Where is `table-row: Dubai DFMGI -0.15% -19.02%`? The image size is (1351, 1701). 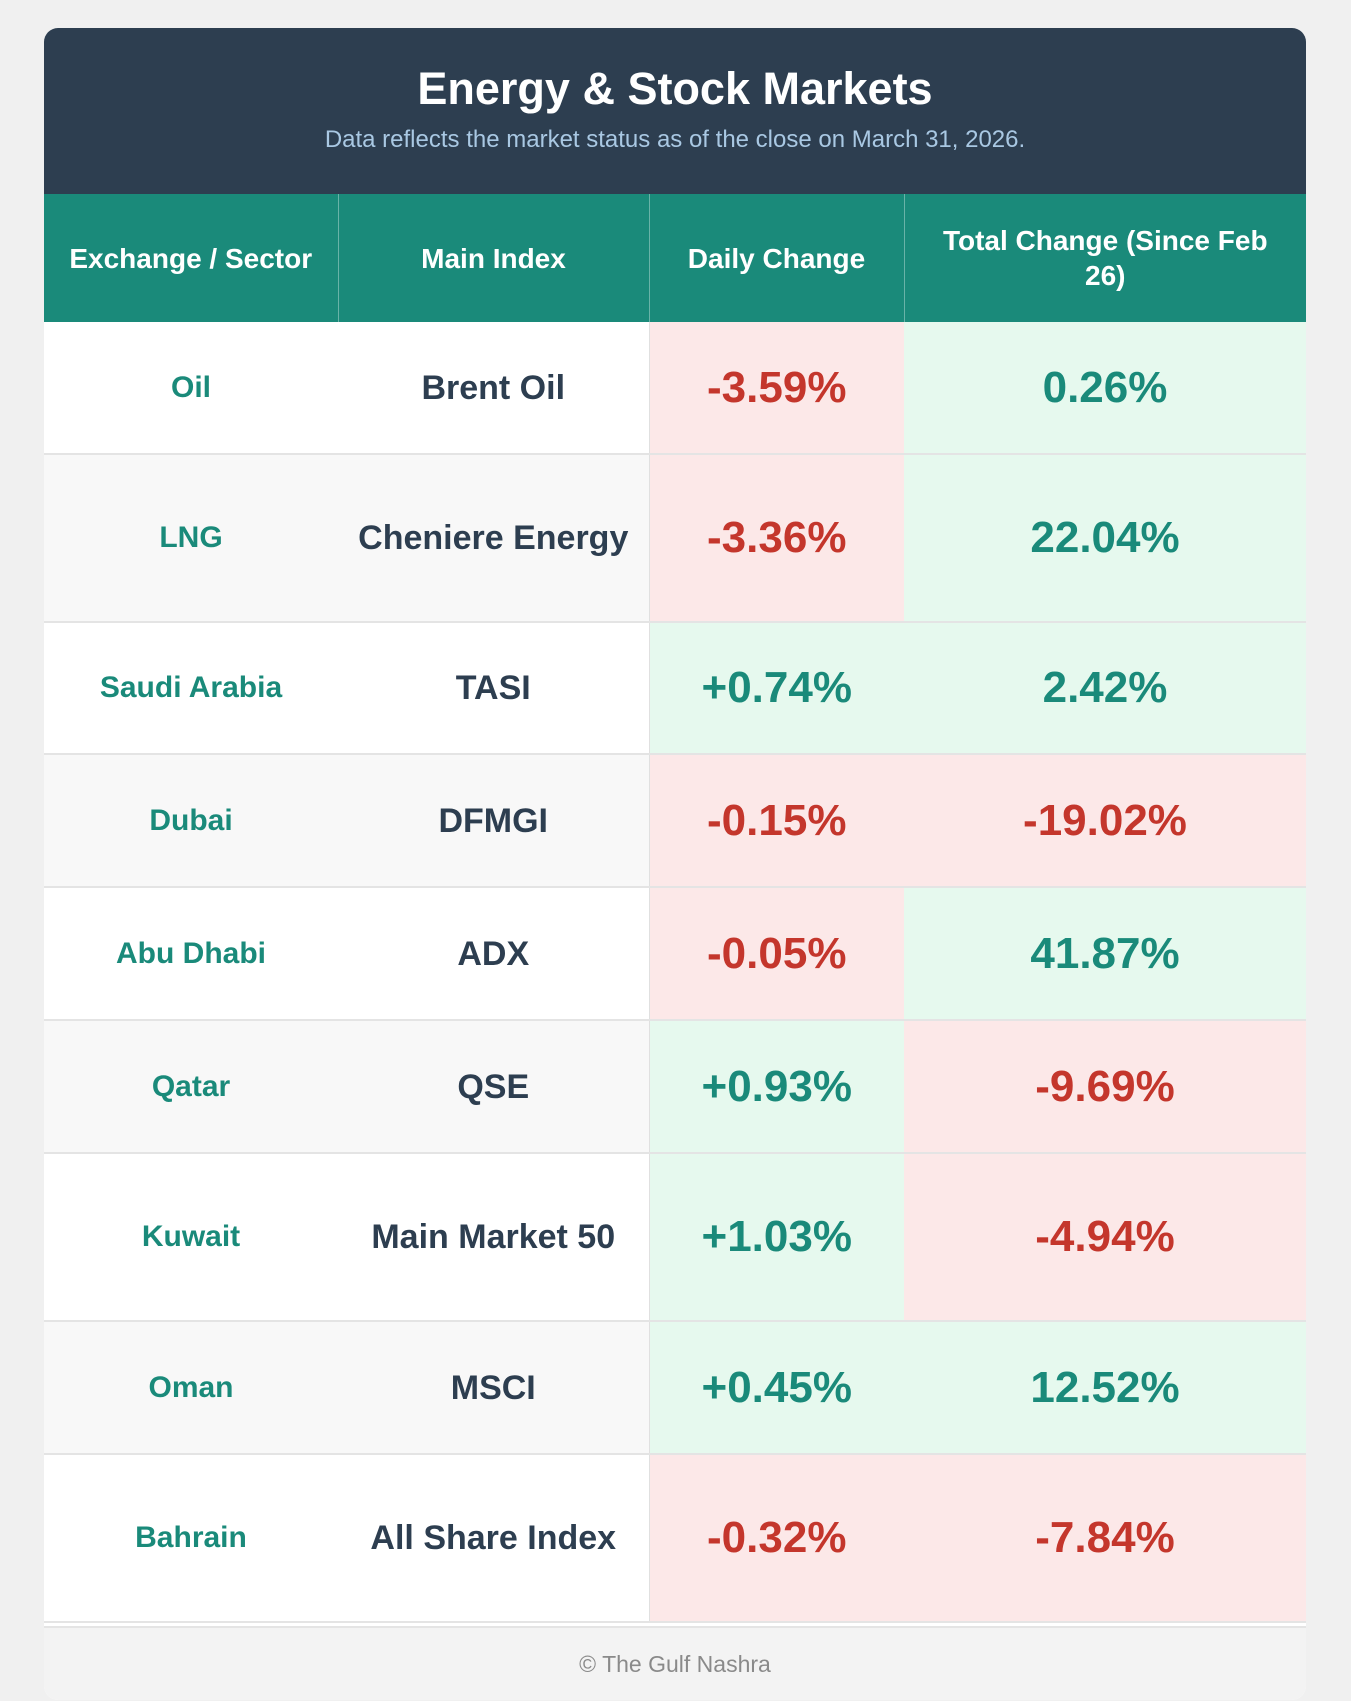
table-row: Dubai DFMGI -0.15% -19.02% is located at coordinates (675, 821).